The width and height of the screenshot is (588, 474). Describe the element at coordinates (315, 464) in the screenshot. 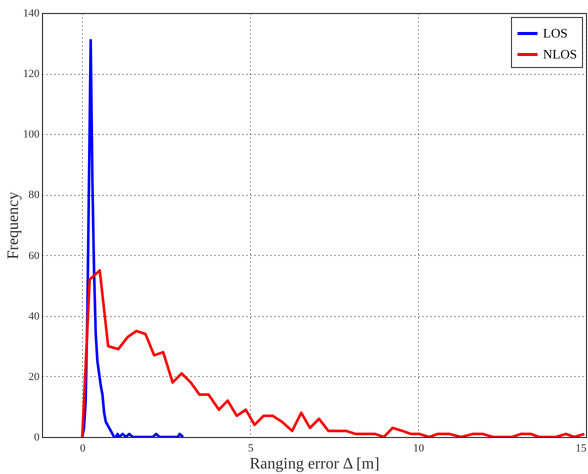

I see `x-axis-title: Ranging error Δ [m]` at that location.